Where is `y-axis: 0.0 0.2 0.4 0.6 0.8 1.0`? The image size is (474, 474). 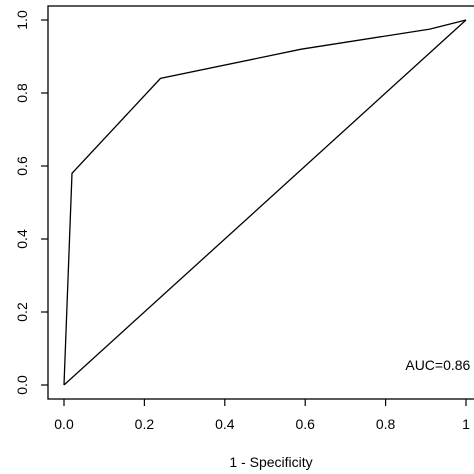
y-axis: 0.0 0.2 0.4 0.6 0.8 1.0 is located at coordinates (31, 202).